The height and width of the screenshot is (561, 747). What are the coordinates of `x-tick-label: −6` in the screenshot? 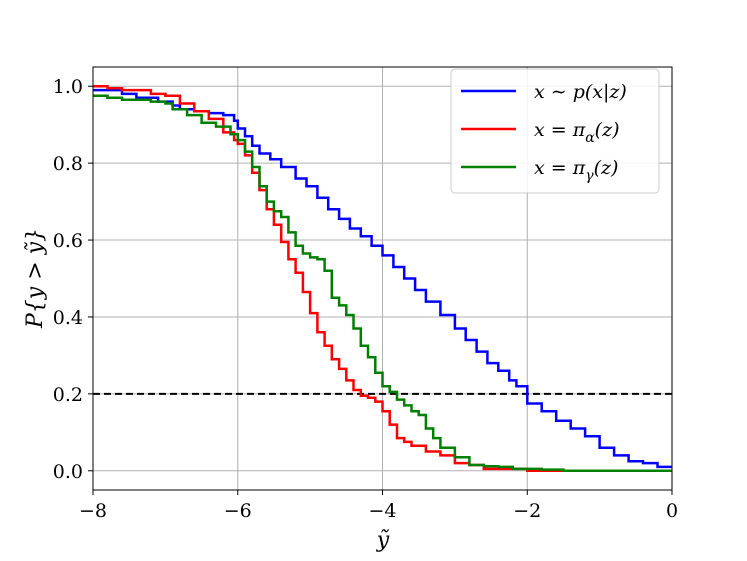 It's located at (238, 511).